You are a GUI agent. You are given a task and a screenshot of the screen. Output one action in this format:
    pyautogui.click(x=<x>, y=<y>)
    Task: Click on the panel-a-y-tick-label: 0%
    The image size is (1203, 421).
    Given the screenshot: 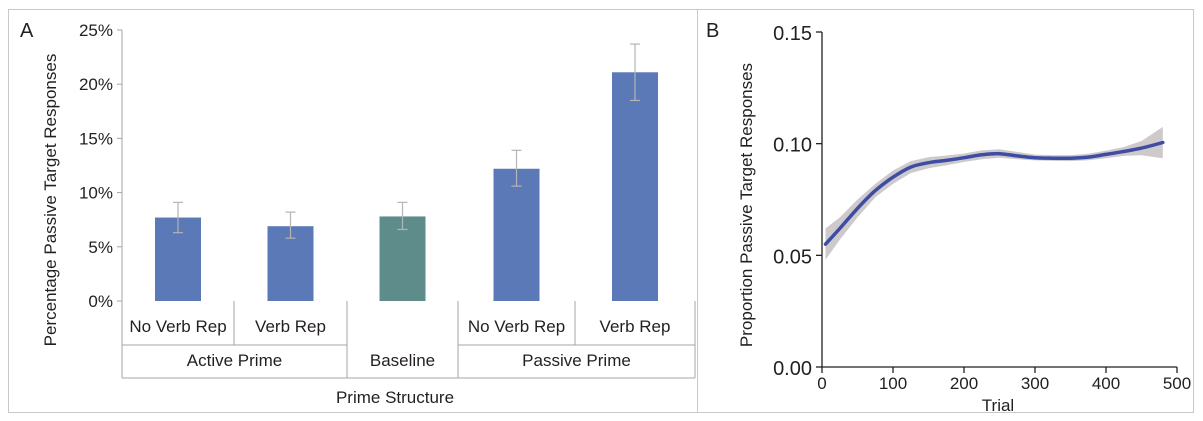 What is the action you would take?
    pyautogui.click(x=100, y=301)
    